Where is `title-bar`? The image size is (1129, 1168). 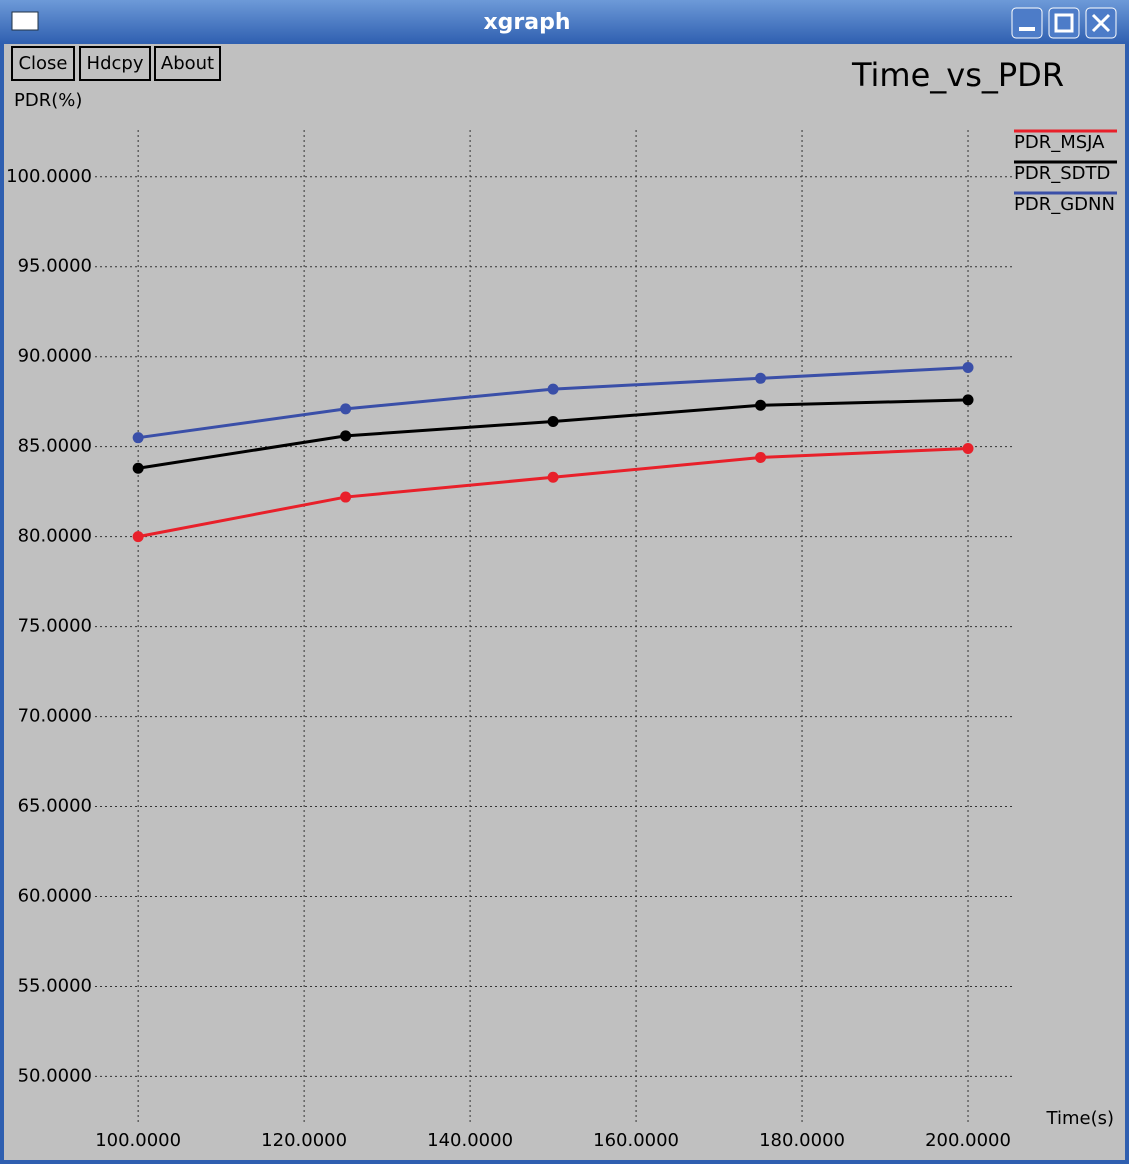 title-bar is located at coordinates (564, 22).